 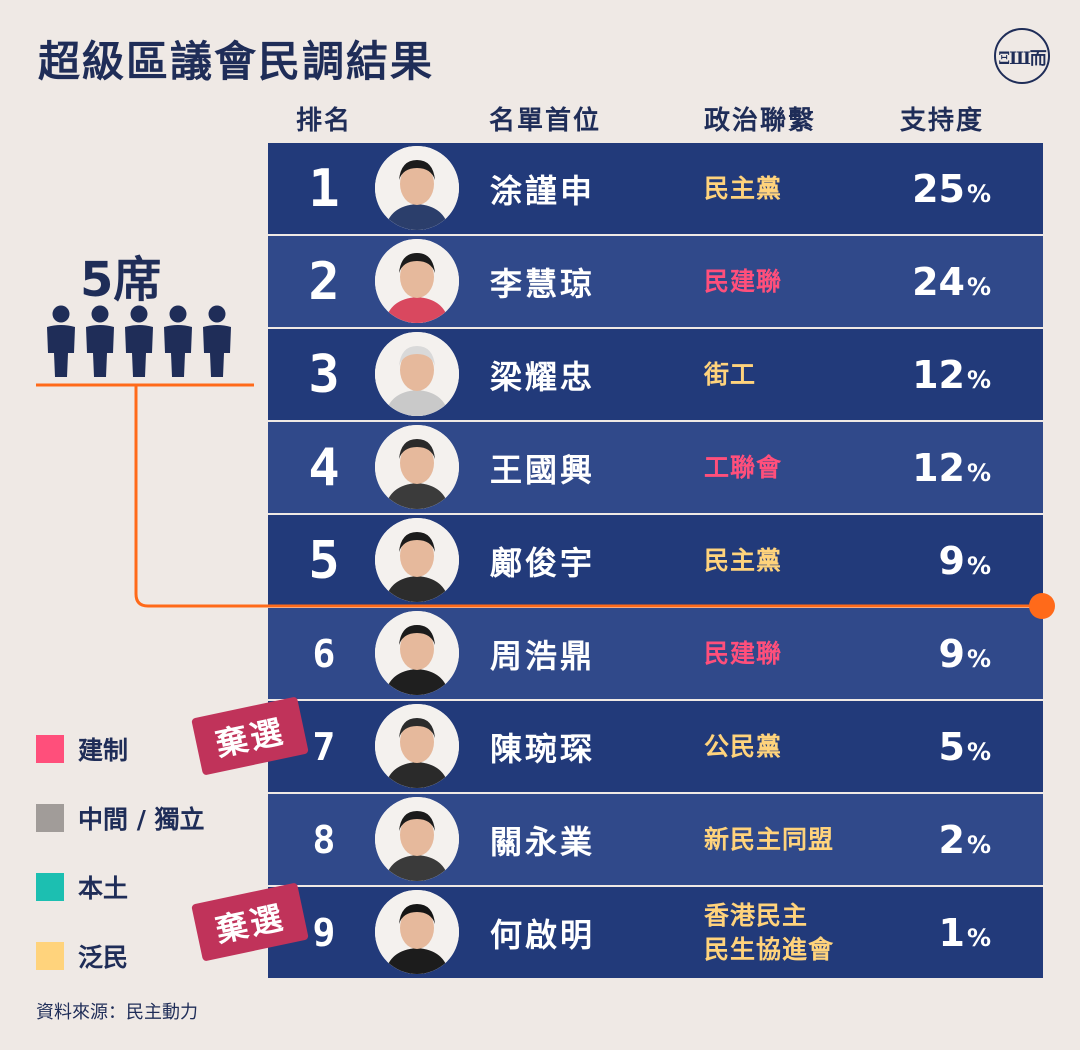 What do you see at coordinates (743, 467) in the screenshot?
I see `party-affiliation: 工聯會` at bounding box center [743, 467].